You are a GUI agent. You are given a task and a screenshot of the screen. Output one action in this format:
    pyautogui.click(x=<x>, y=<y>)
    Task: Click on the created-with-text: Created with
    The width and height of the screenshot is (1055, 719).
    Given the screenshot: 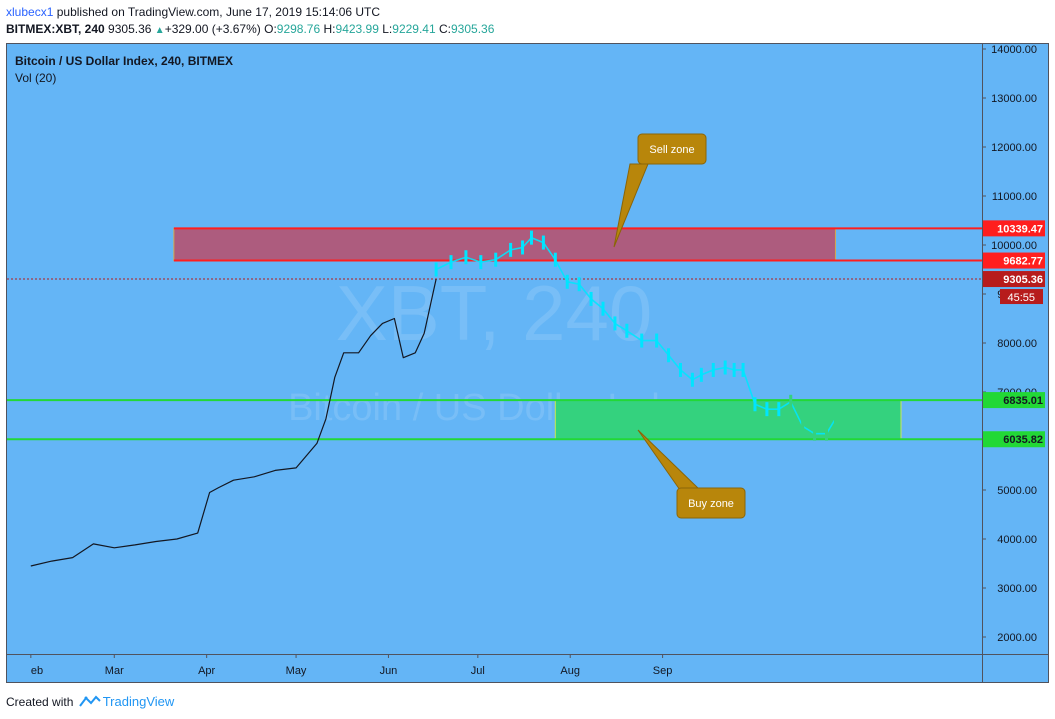 What is the action you would take?
    pyautogui.click(x=40, y=702)
    